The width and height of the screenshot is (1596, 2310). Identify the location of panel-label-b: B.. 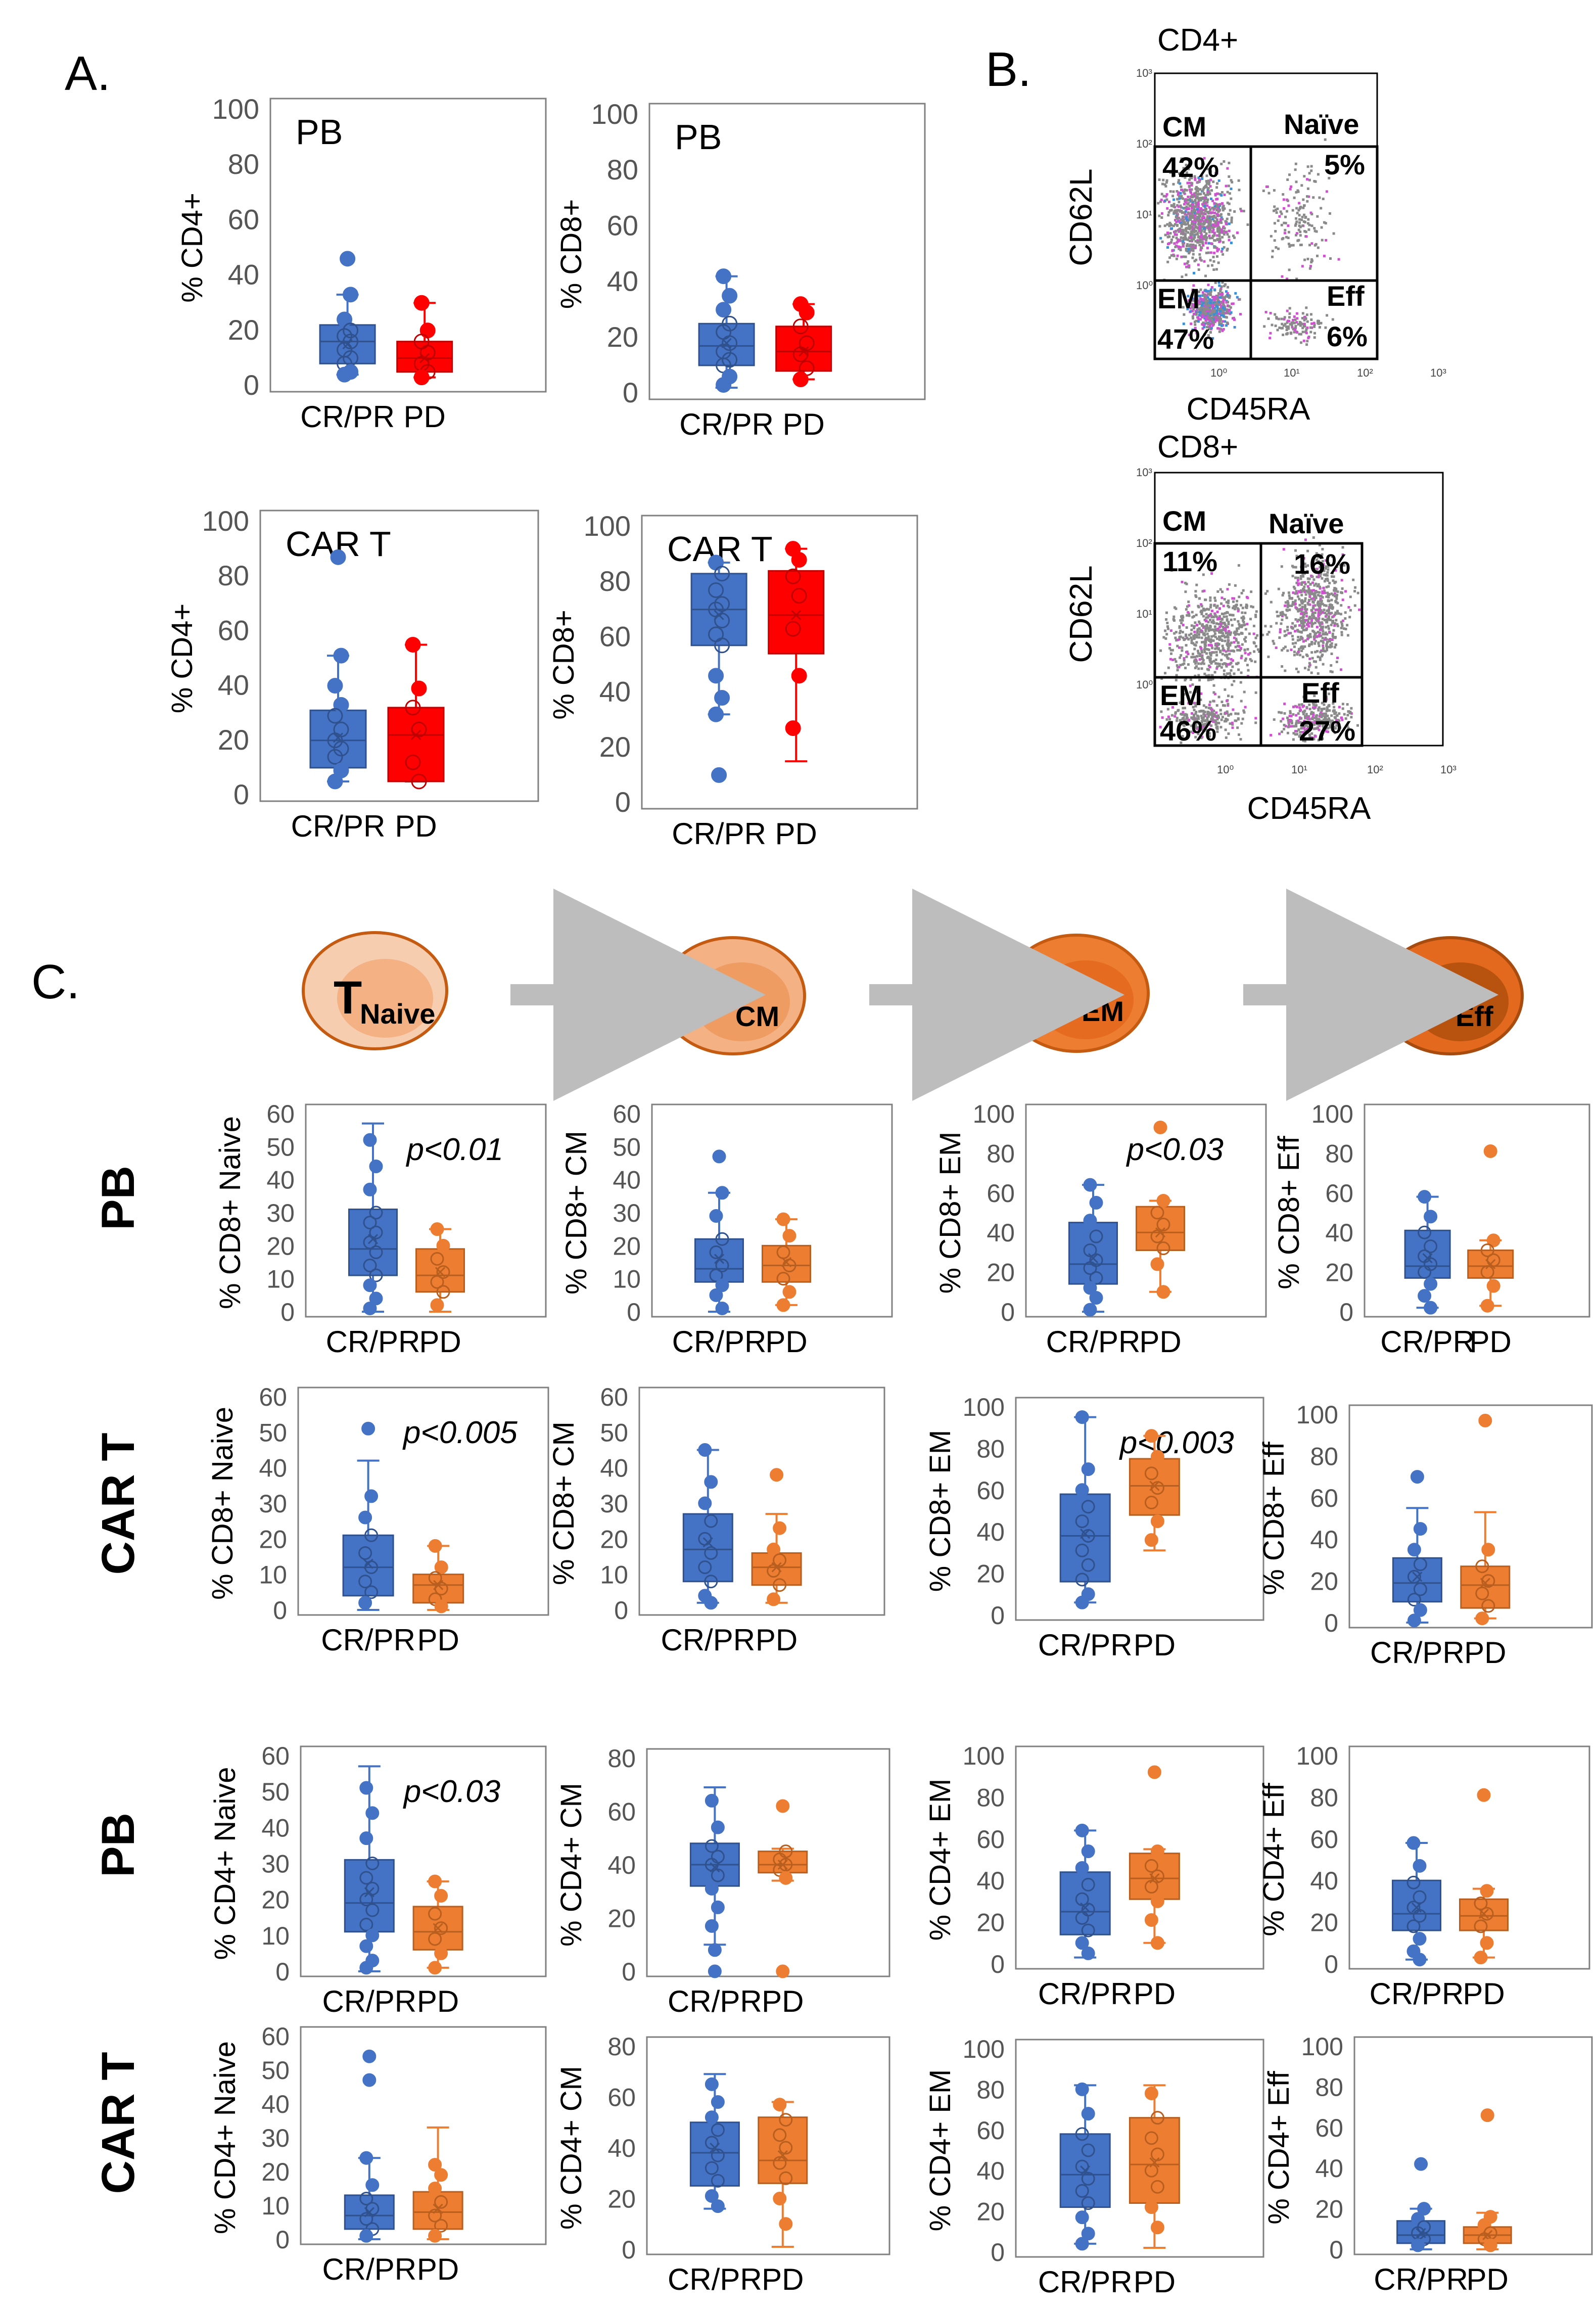
(1008, 69).